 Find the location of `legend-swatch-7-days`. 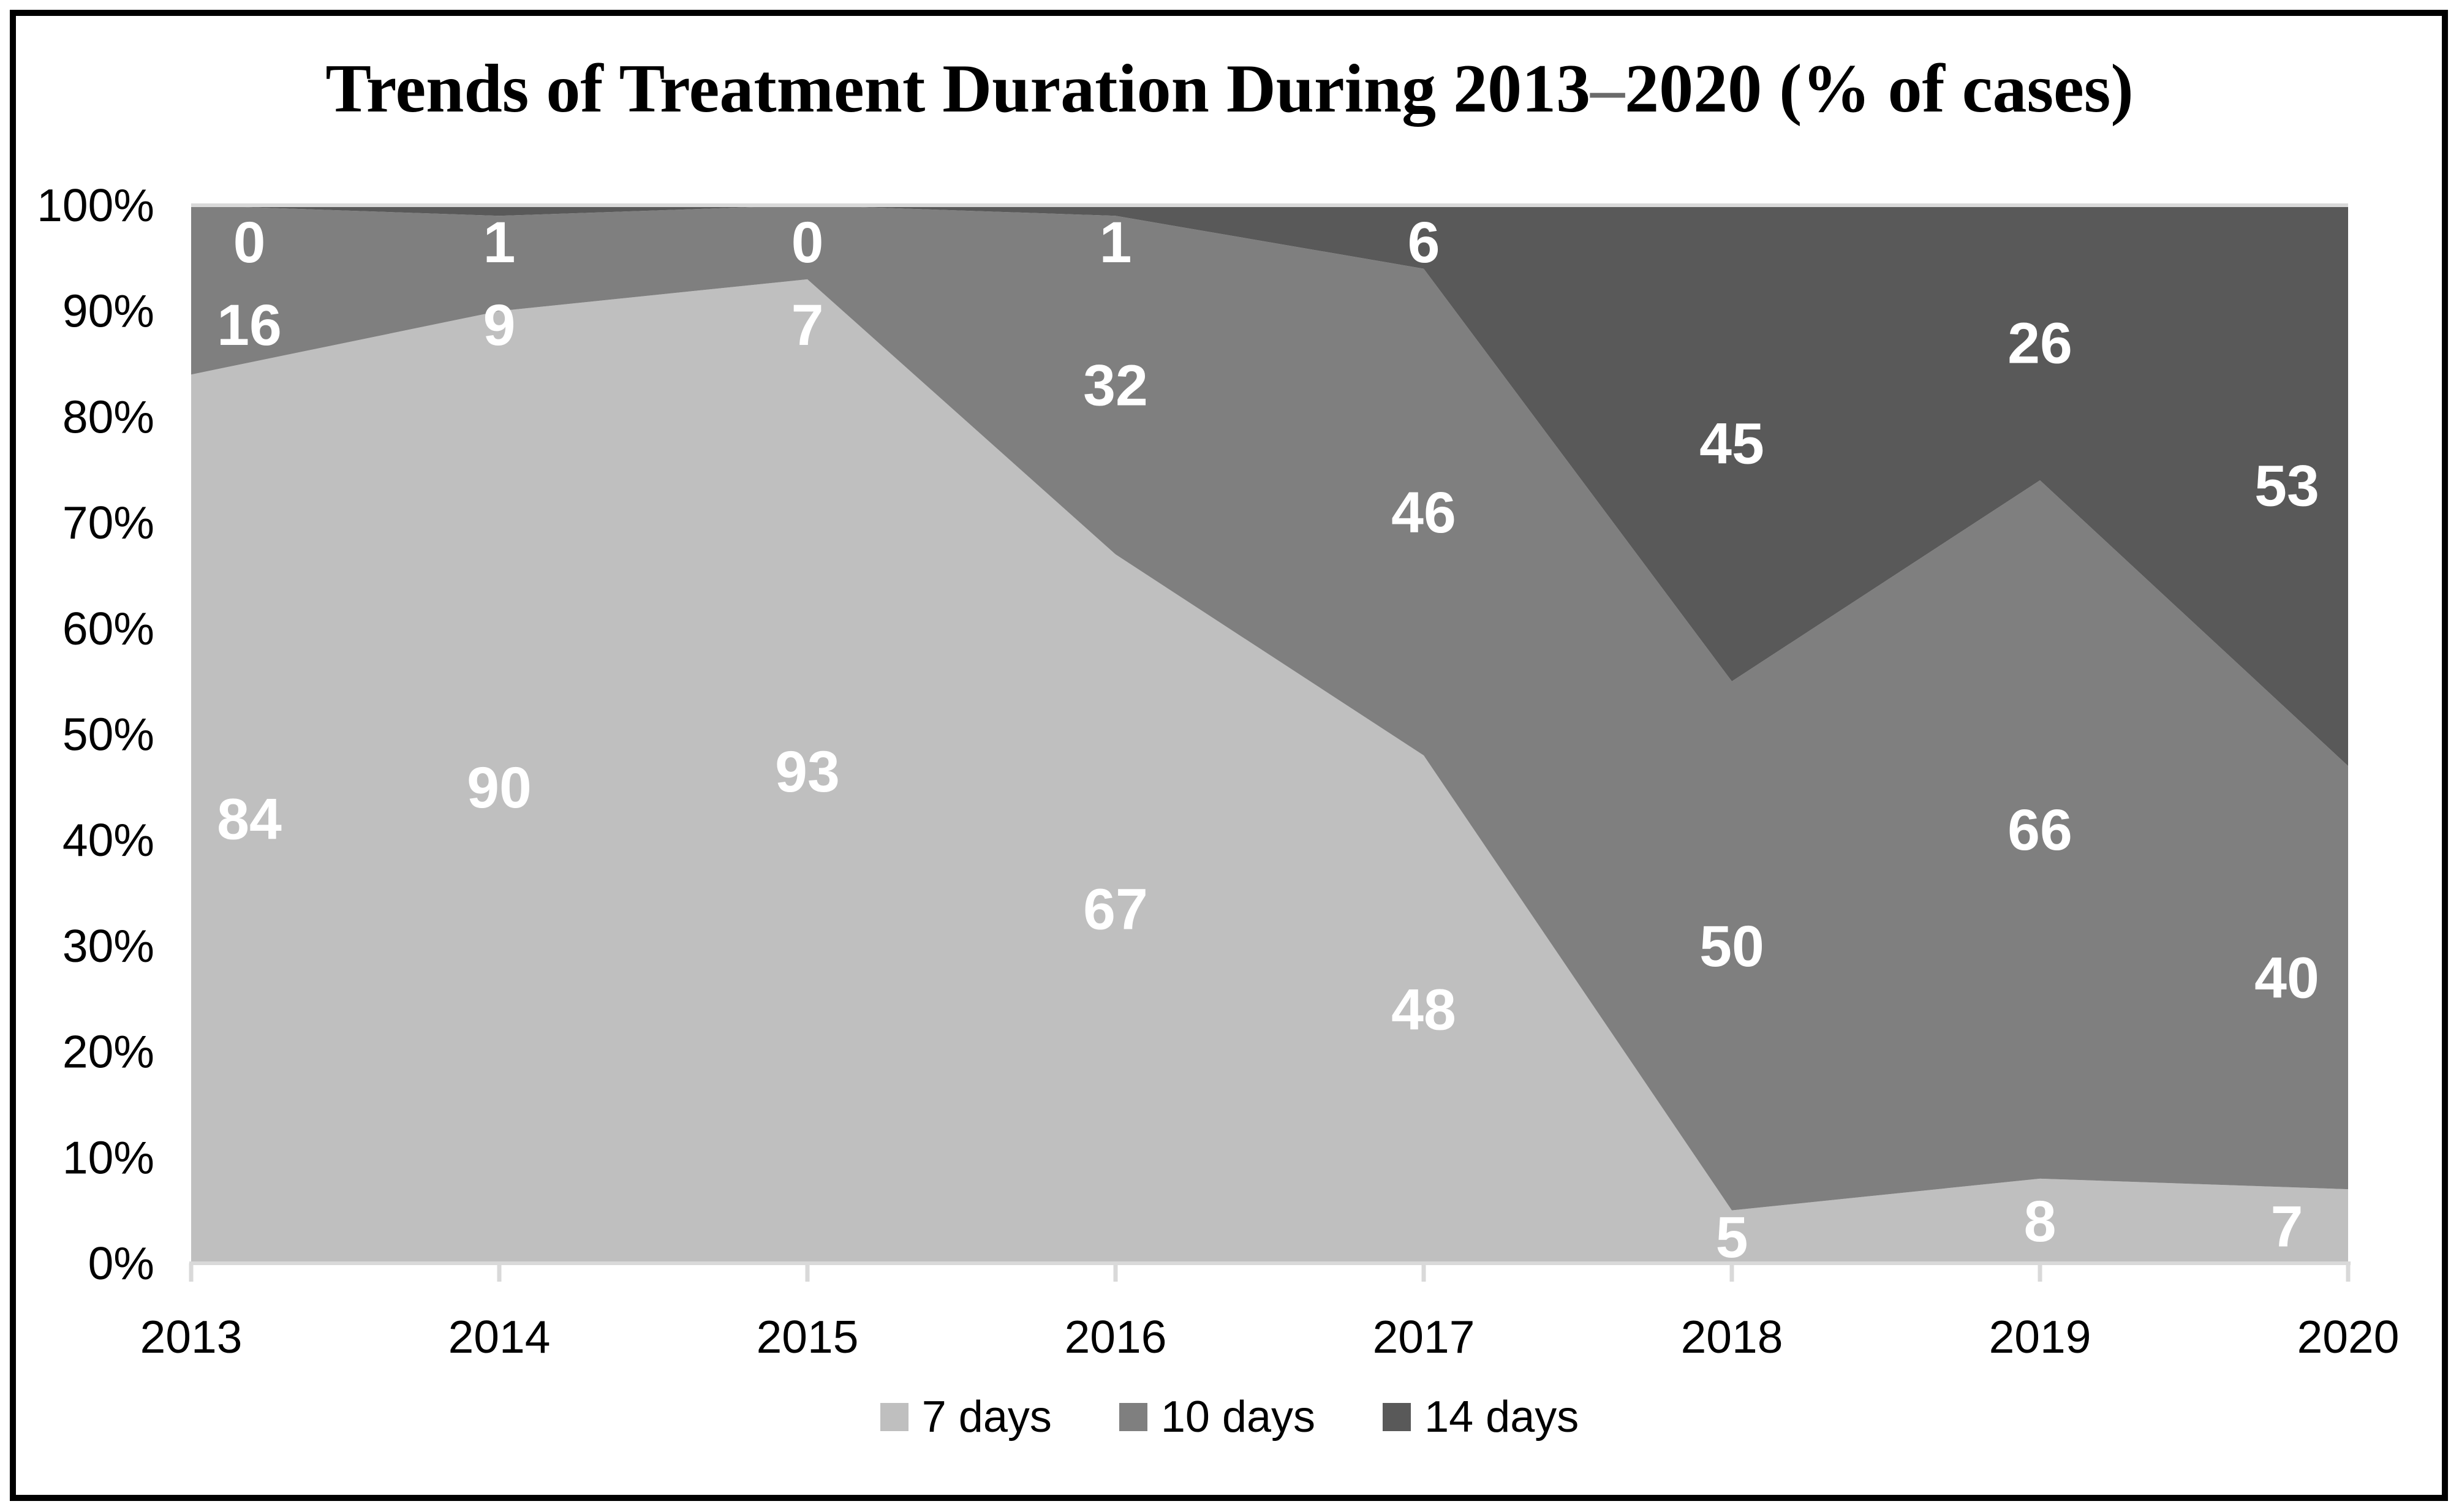

legend-swatch-7-days is located at coordinates (894, 1417).